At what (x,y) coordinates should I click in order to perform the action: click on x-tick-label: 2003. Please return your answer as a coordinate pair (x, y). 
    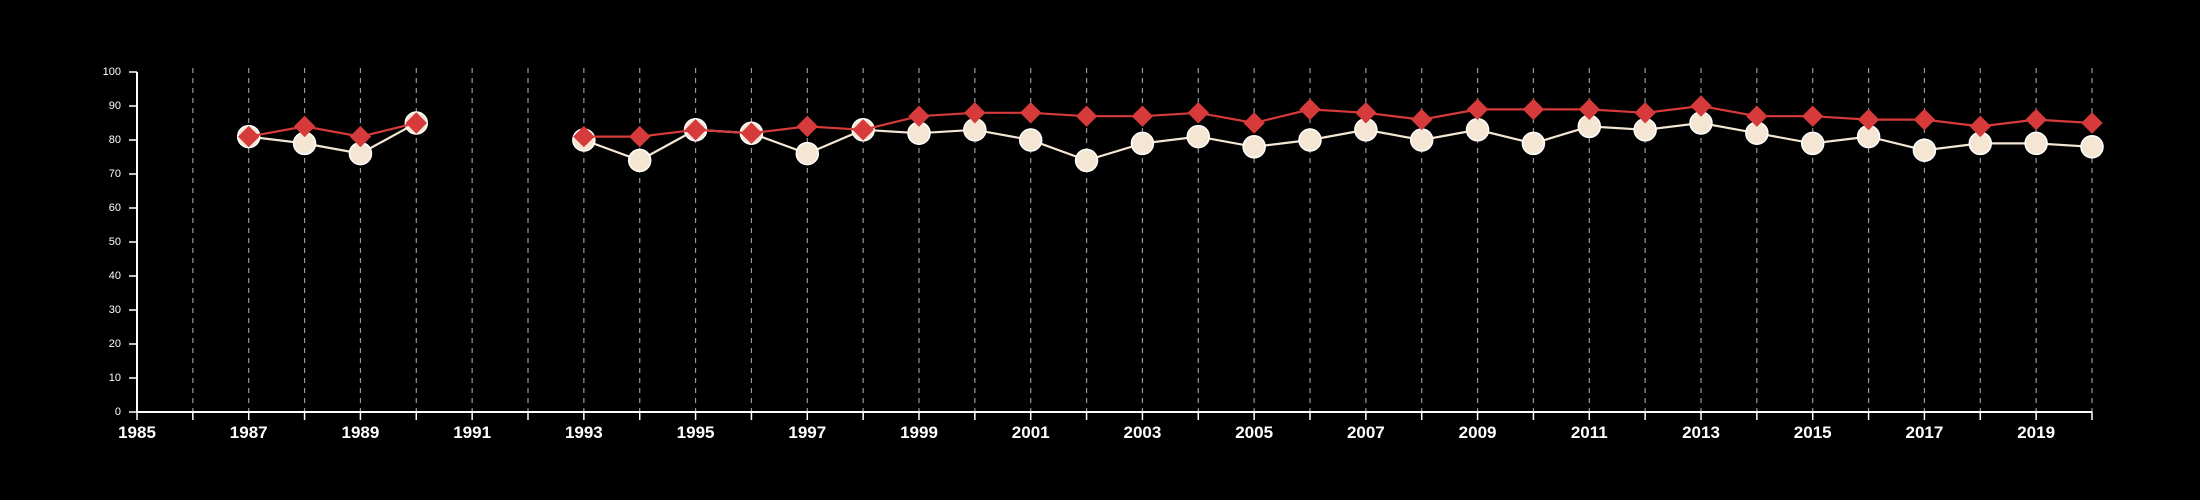
    Looking at the image, I should click on (1143, 432).